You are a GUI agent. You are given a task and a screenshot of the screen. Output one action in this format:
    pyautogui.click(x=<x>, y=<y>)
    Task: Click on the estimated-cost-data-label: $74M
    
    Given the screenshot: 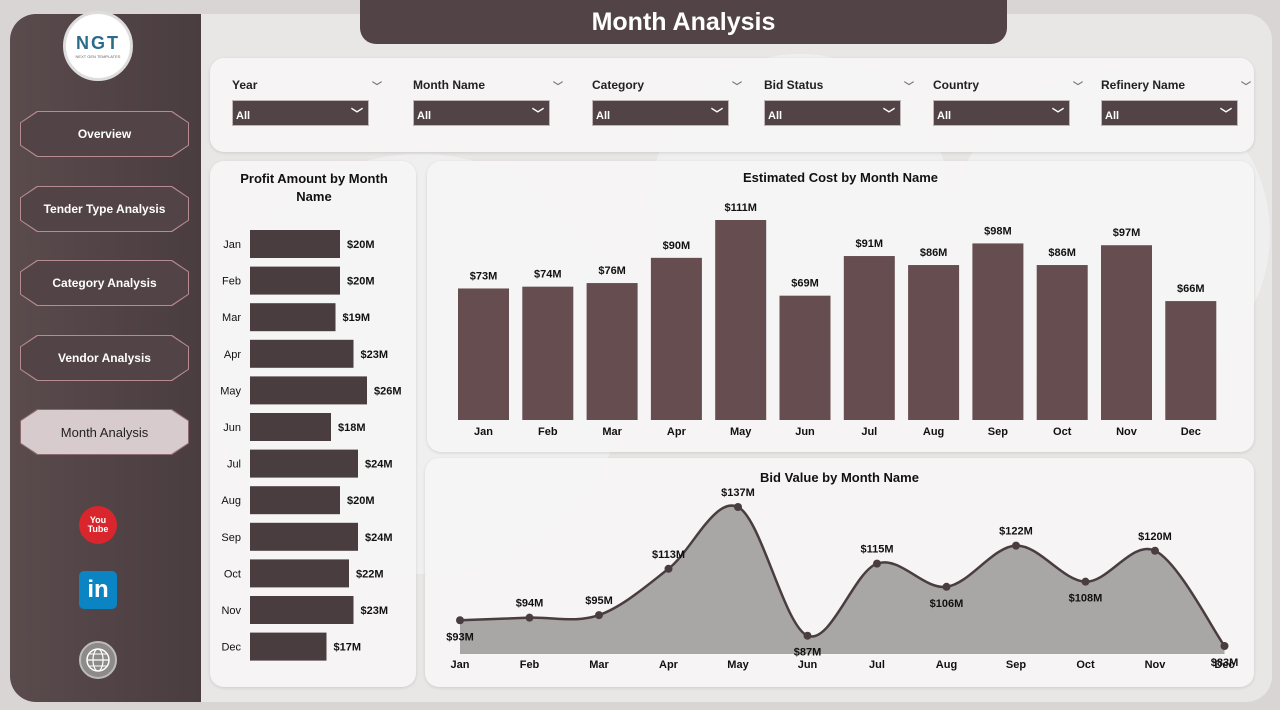 What is the action you would take?
    pyautogui.click(x=548, y=275)
    